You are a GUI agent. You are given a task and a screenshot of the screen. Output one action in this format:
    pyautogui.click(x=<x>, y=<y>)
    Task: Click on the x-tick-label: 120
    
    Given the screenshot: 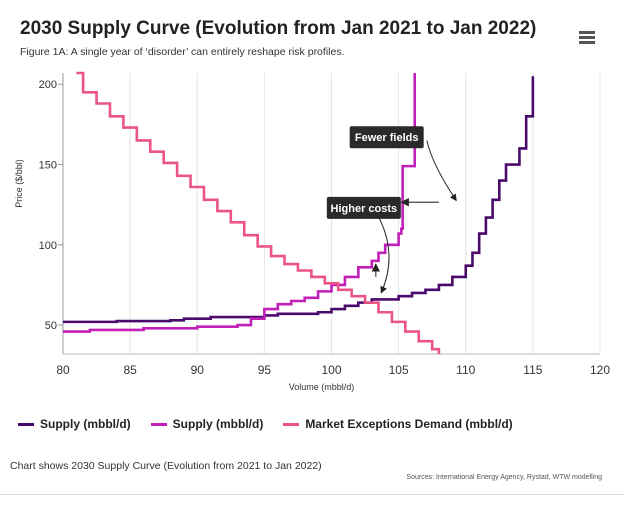 What is the action you would take?
    pyautogui.click(x=600, y=370)
    